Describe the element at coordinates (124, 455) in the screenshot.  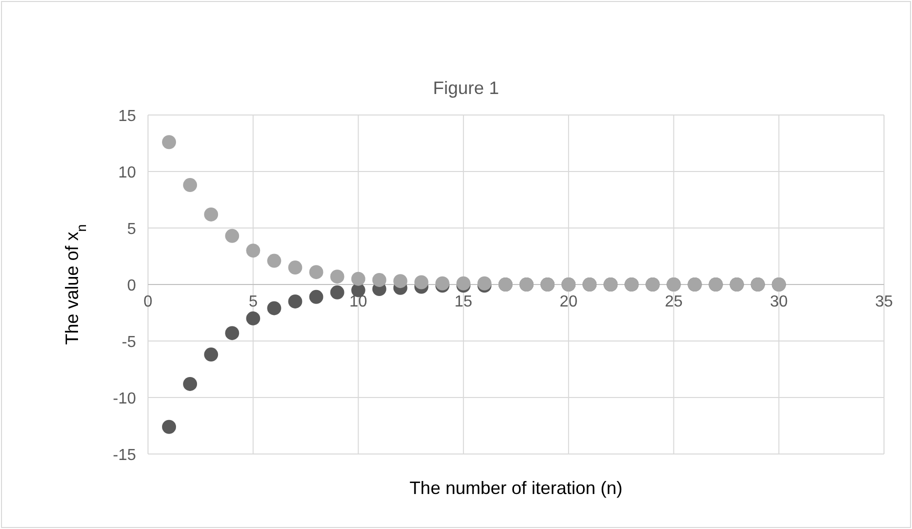
I see `y-tick-label: -15` at that location.